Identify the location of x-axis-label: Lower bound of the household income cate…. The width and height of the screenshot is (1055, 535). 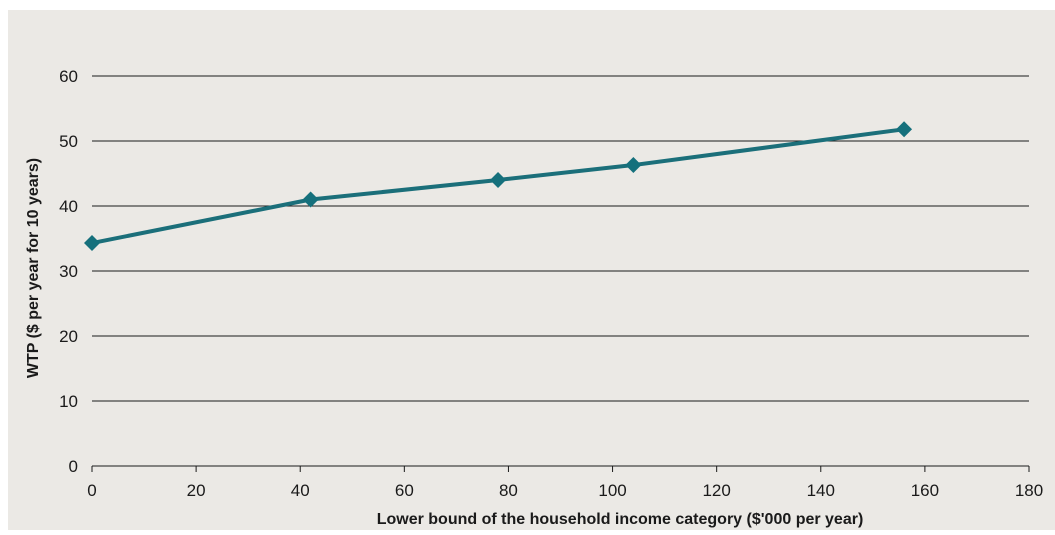
(620, 519).